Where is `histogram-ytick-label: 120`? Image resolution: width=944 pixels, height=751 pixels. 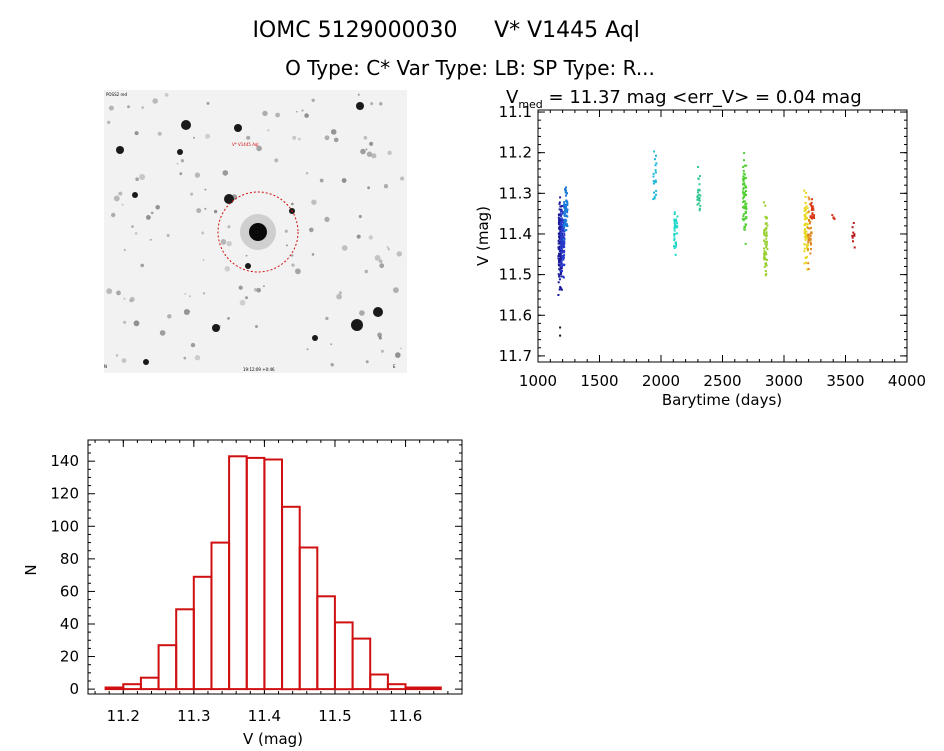 histogram-ytick-label: 120 is located at coordinates (64, 494).